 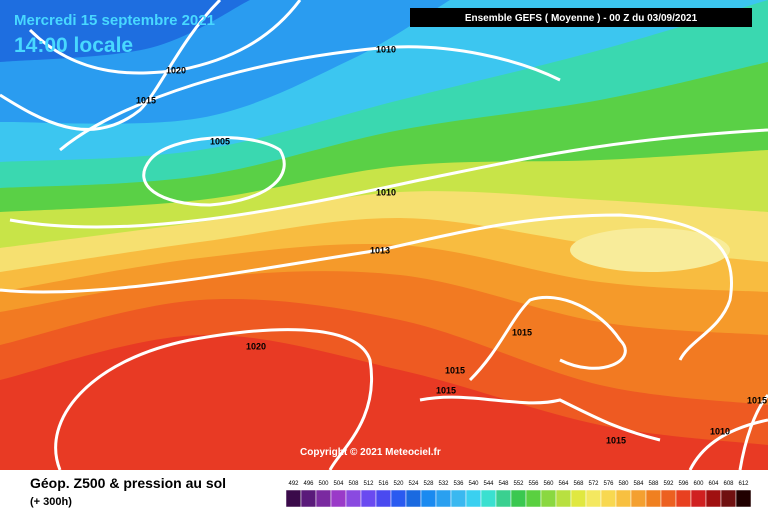 I want to click on colorbar-label: 536, so click(x=458, y=484).